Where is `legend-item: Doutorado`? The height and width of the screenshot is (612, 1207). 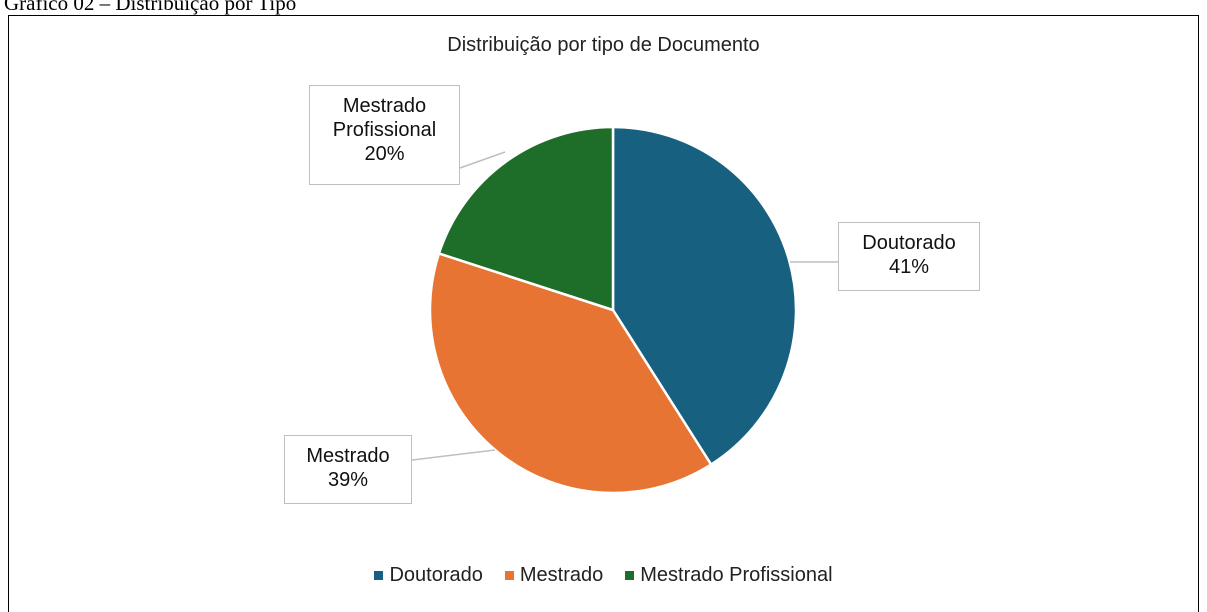
legend-item: Doutorado is located at coordinates (428, 575).